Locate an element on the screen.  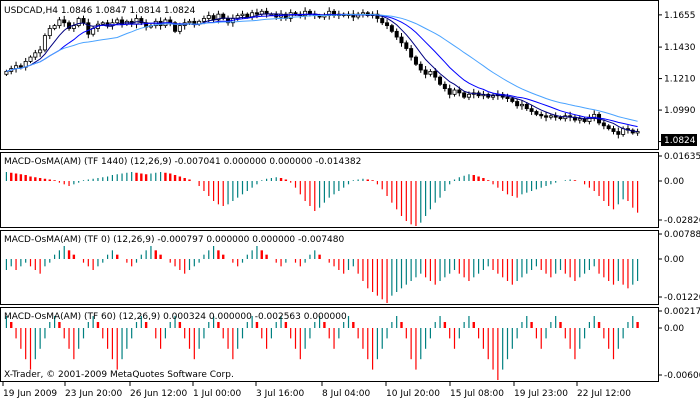
x-tick-label: 8 Jul 04:00 is located at coordinates (346, 394).